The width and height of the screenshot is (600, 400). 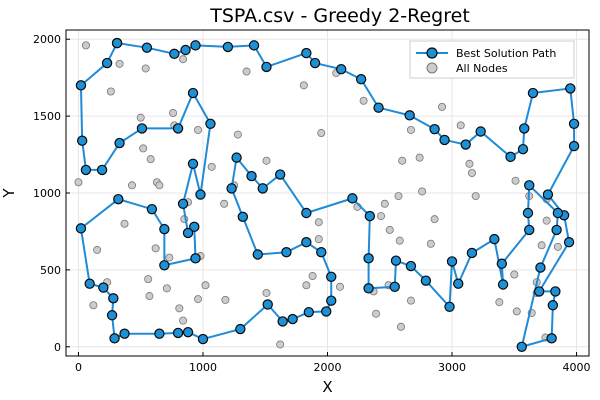 What do you see at coordinates (432, 68) in the screenshot?
I see `legend-nodes-marker` at bounding box center [432, 68].